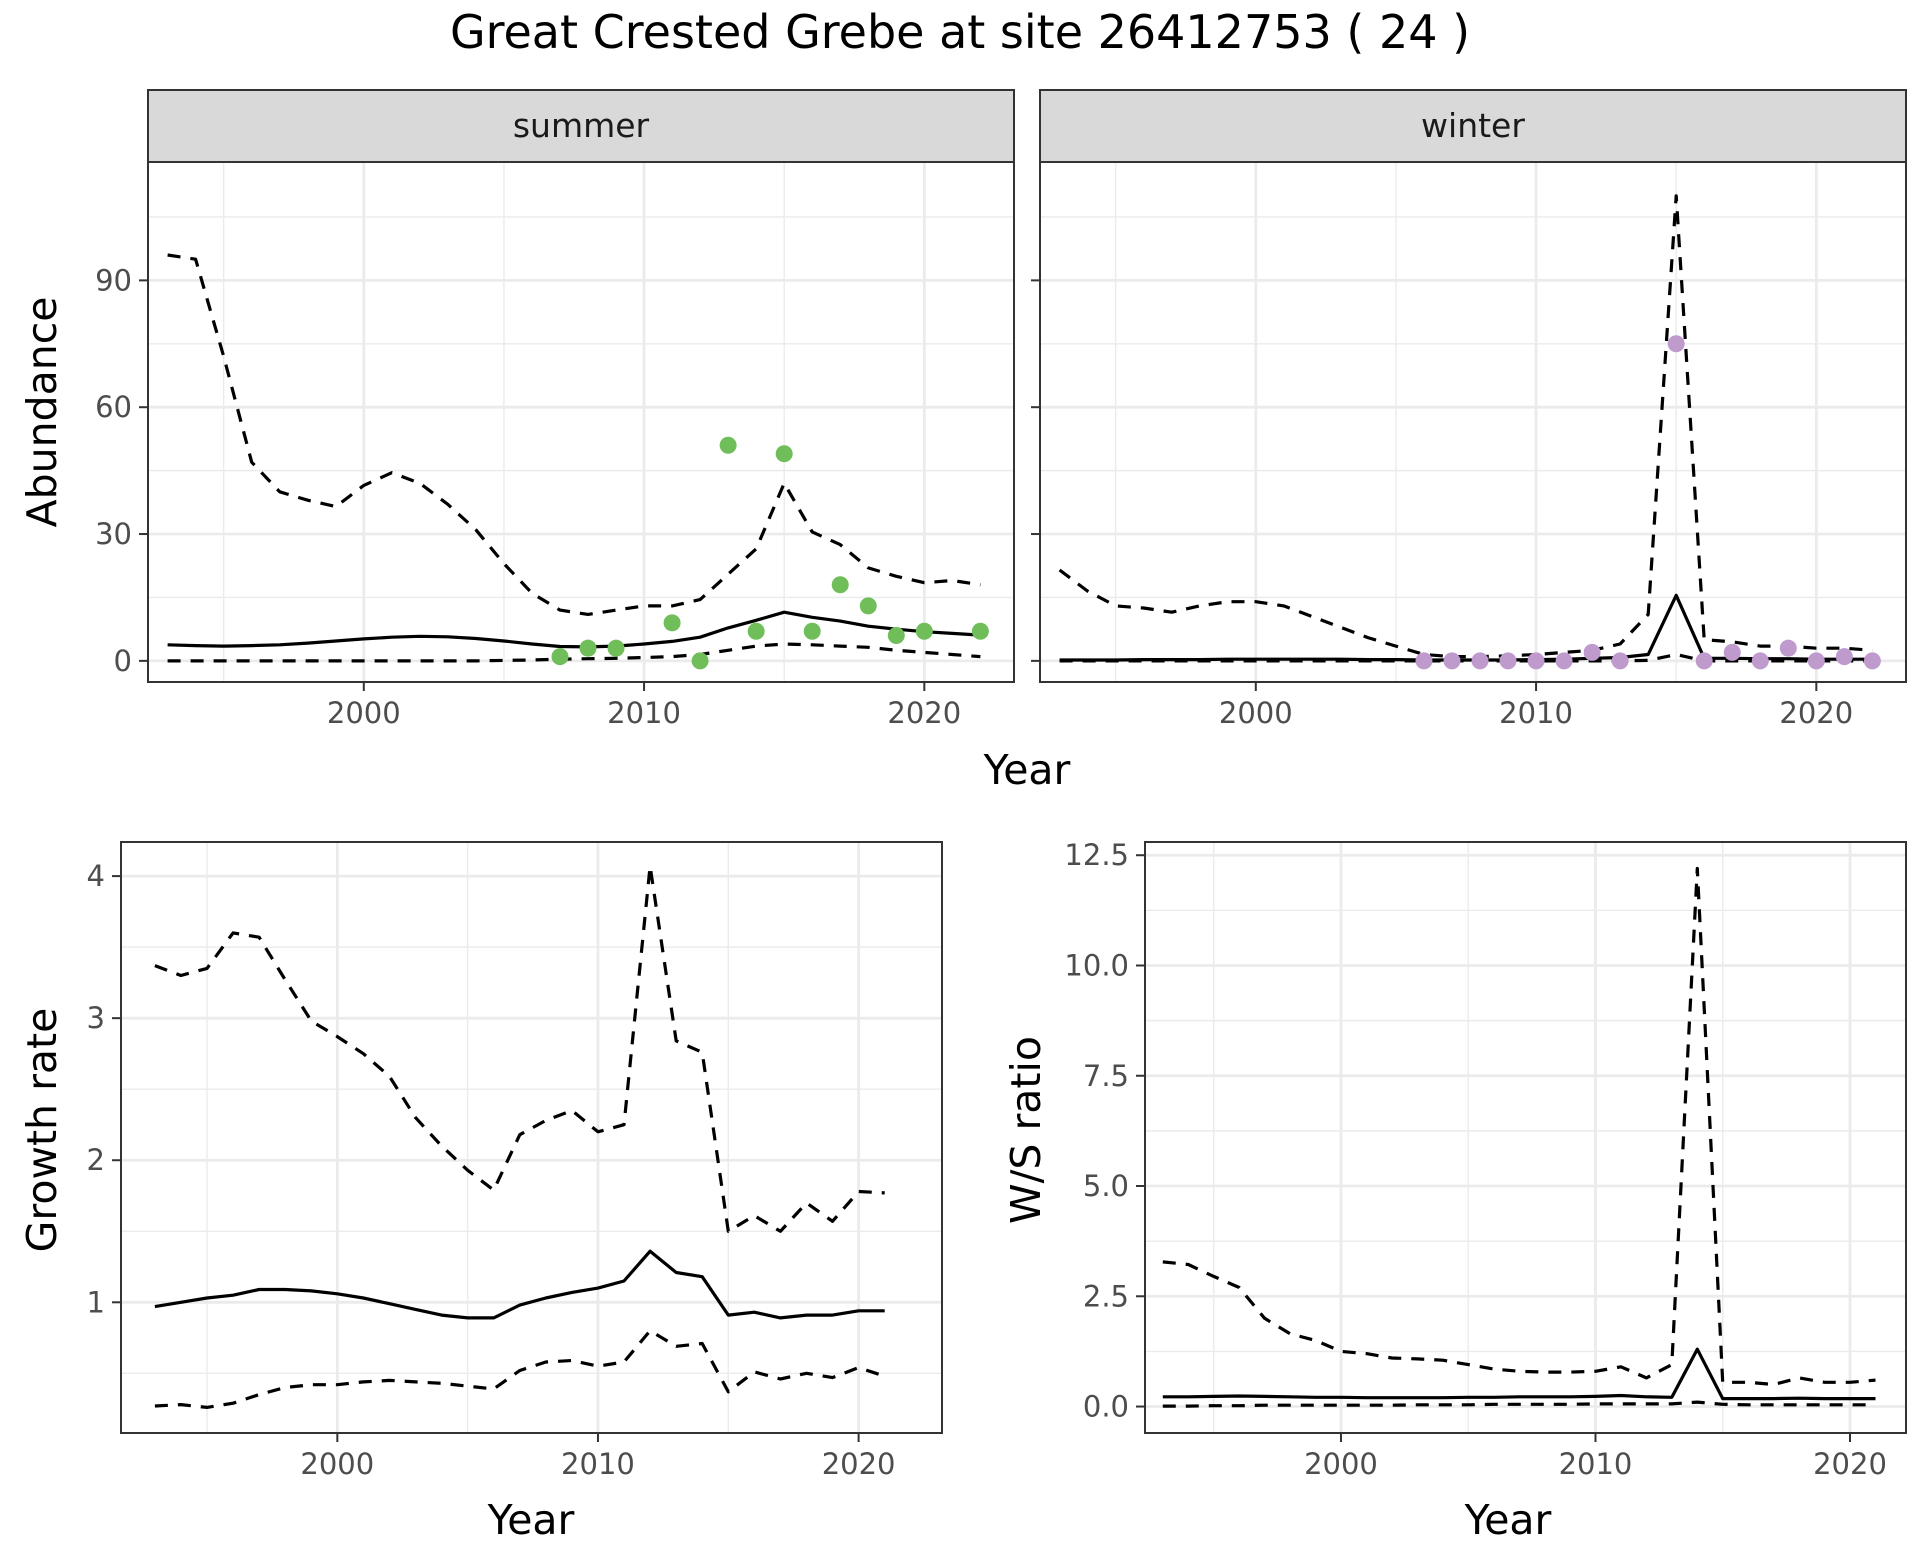 The width and height of the screenshot is (1920, 1560). What do you see at coordinates (1106, 1076) in the screenshot?
I see `y-tick-label: 7.5` at bounding box center [1106, 1076].